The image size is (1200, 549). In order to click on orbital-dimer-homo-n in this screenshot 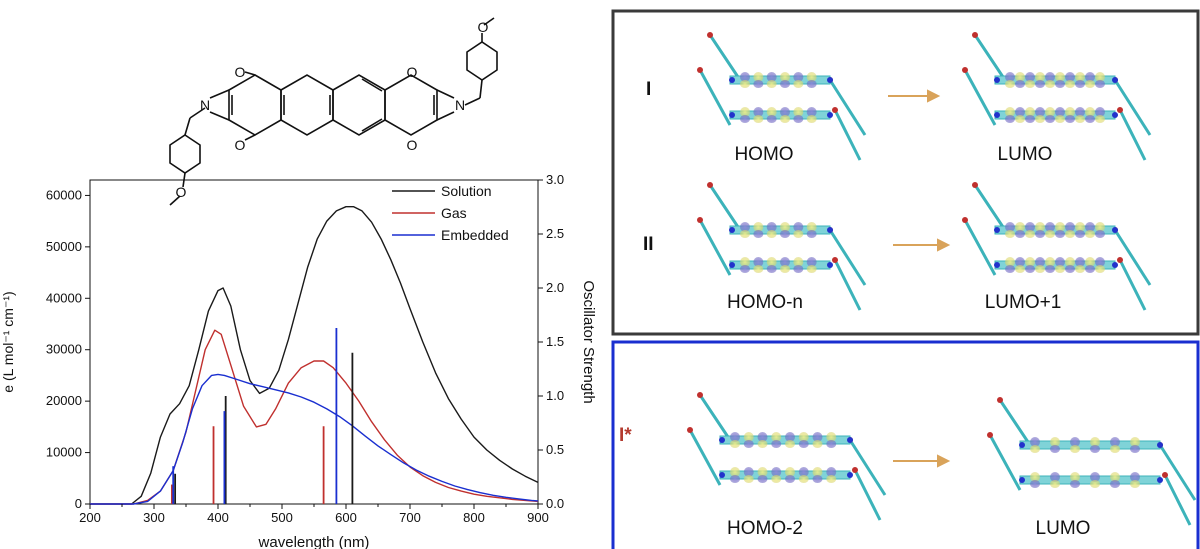, I will do `click(782, 246)`.